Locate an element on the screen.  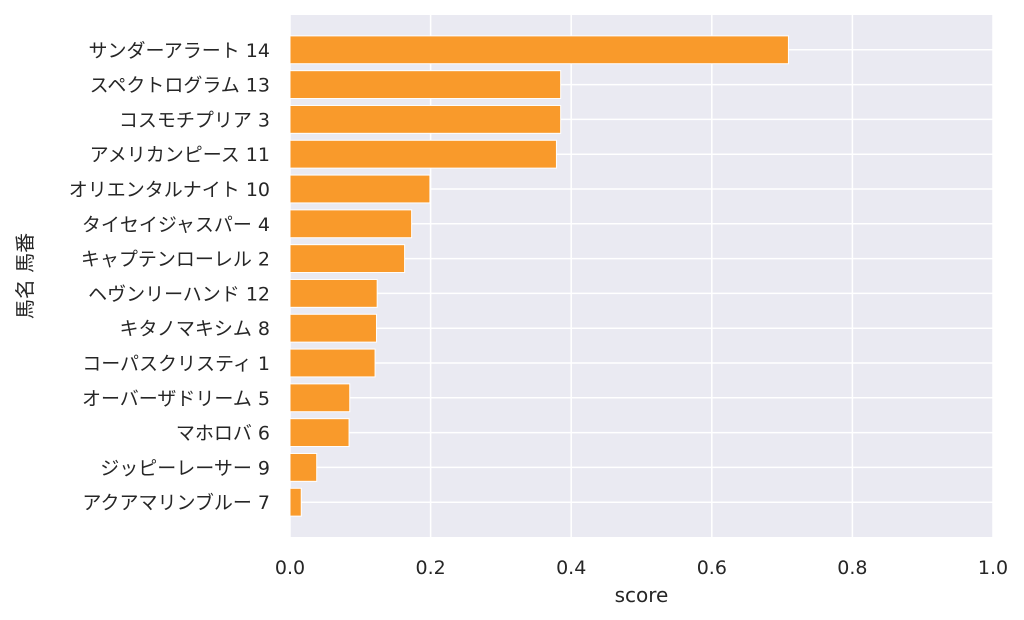
category-label: キャプテンローレル 2 is located at coordinates (175, 260).